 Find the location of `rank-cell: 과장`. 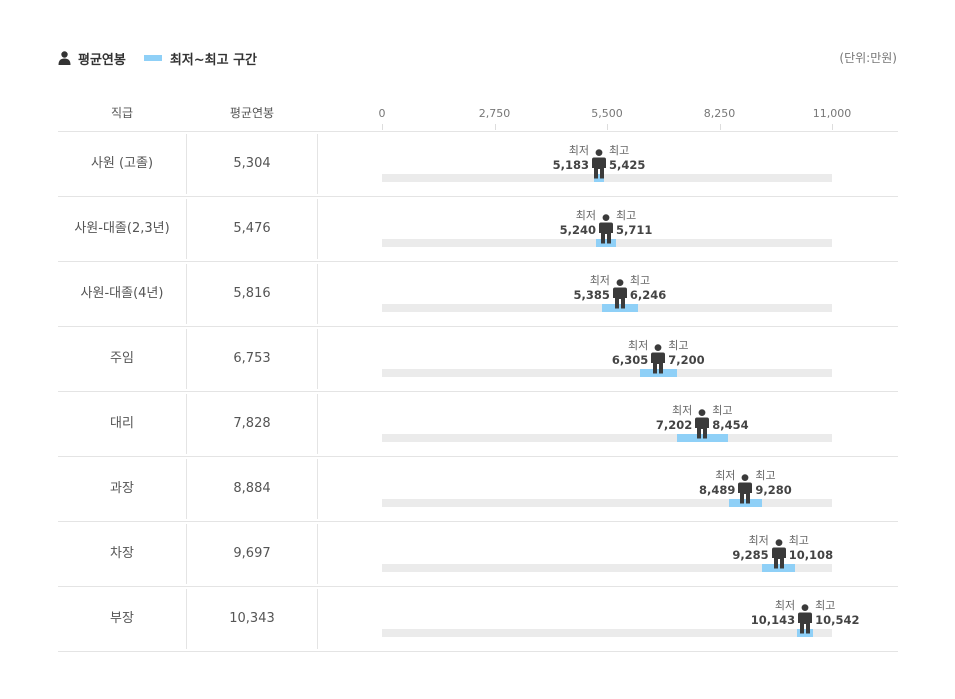

rank-cell: 과장 is located at coordinates (122, 489).